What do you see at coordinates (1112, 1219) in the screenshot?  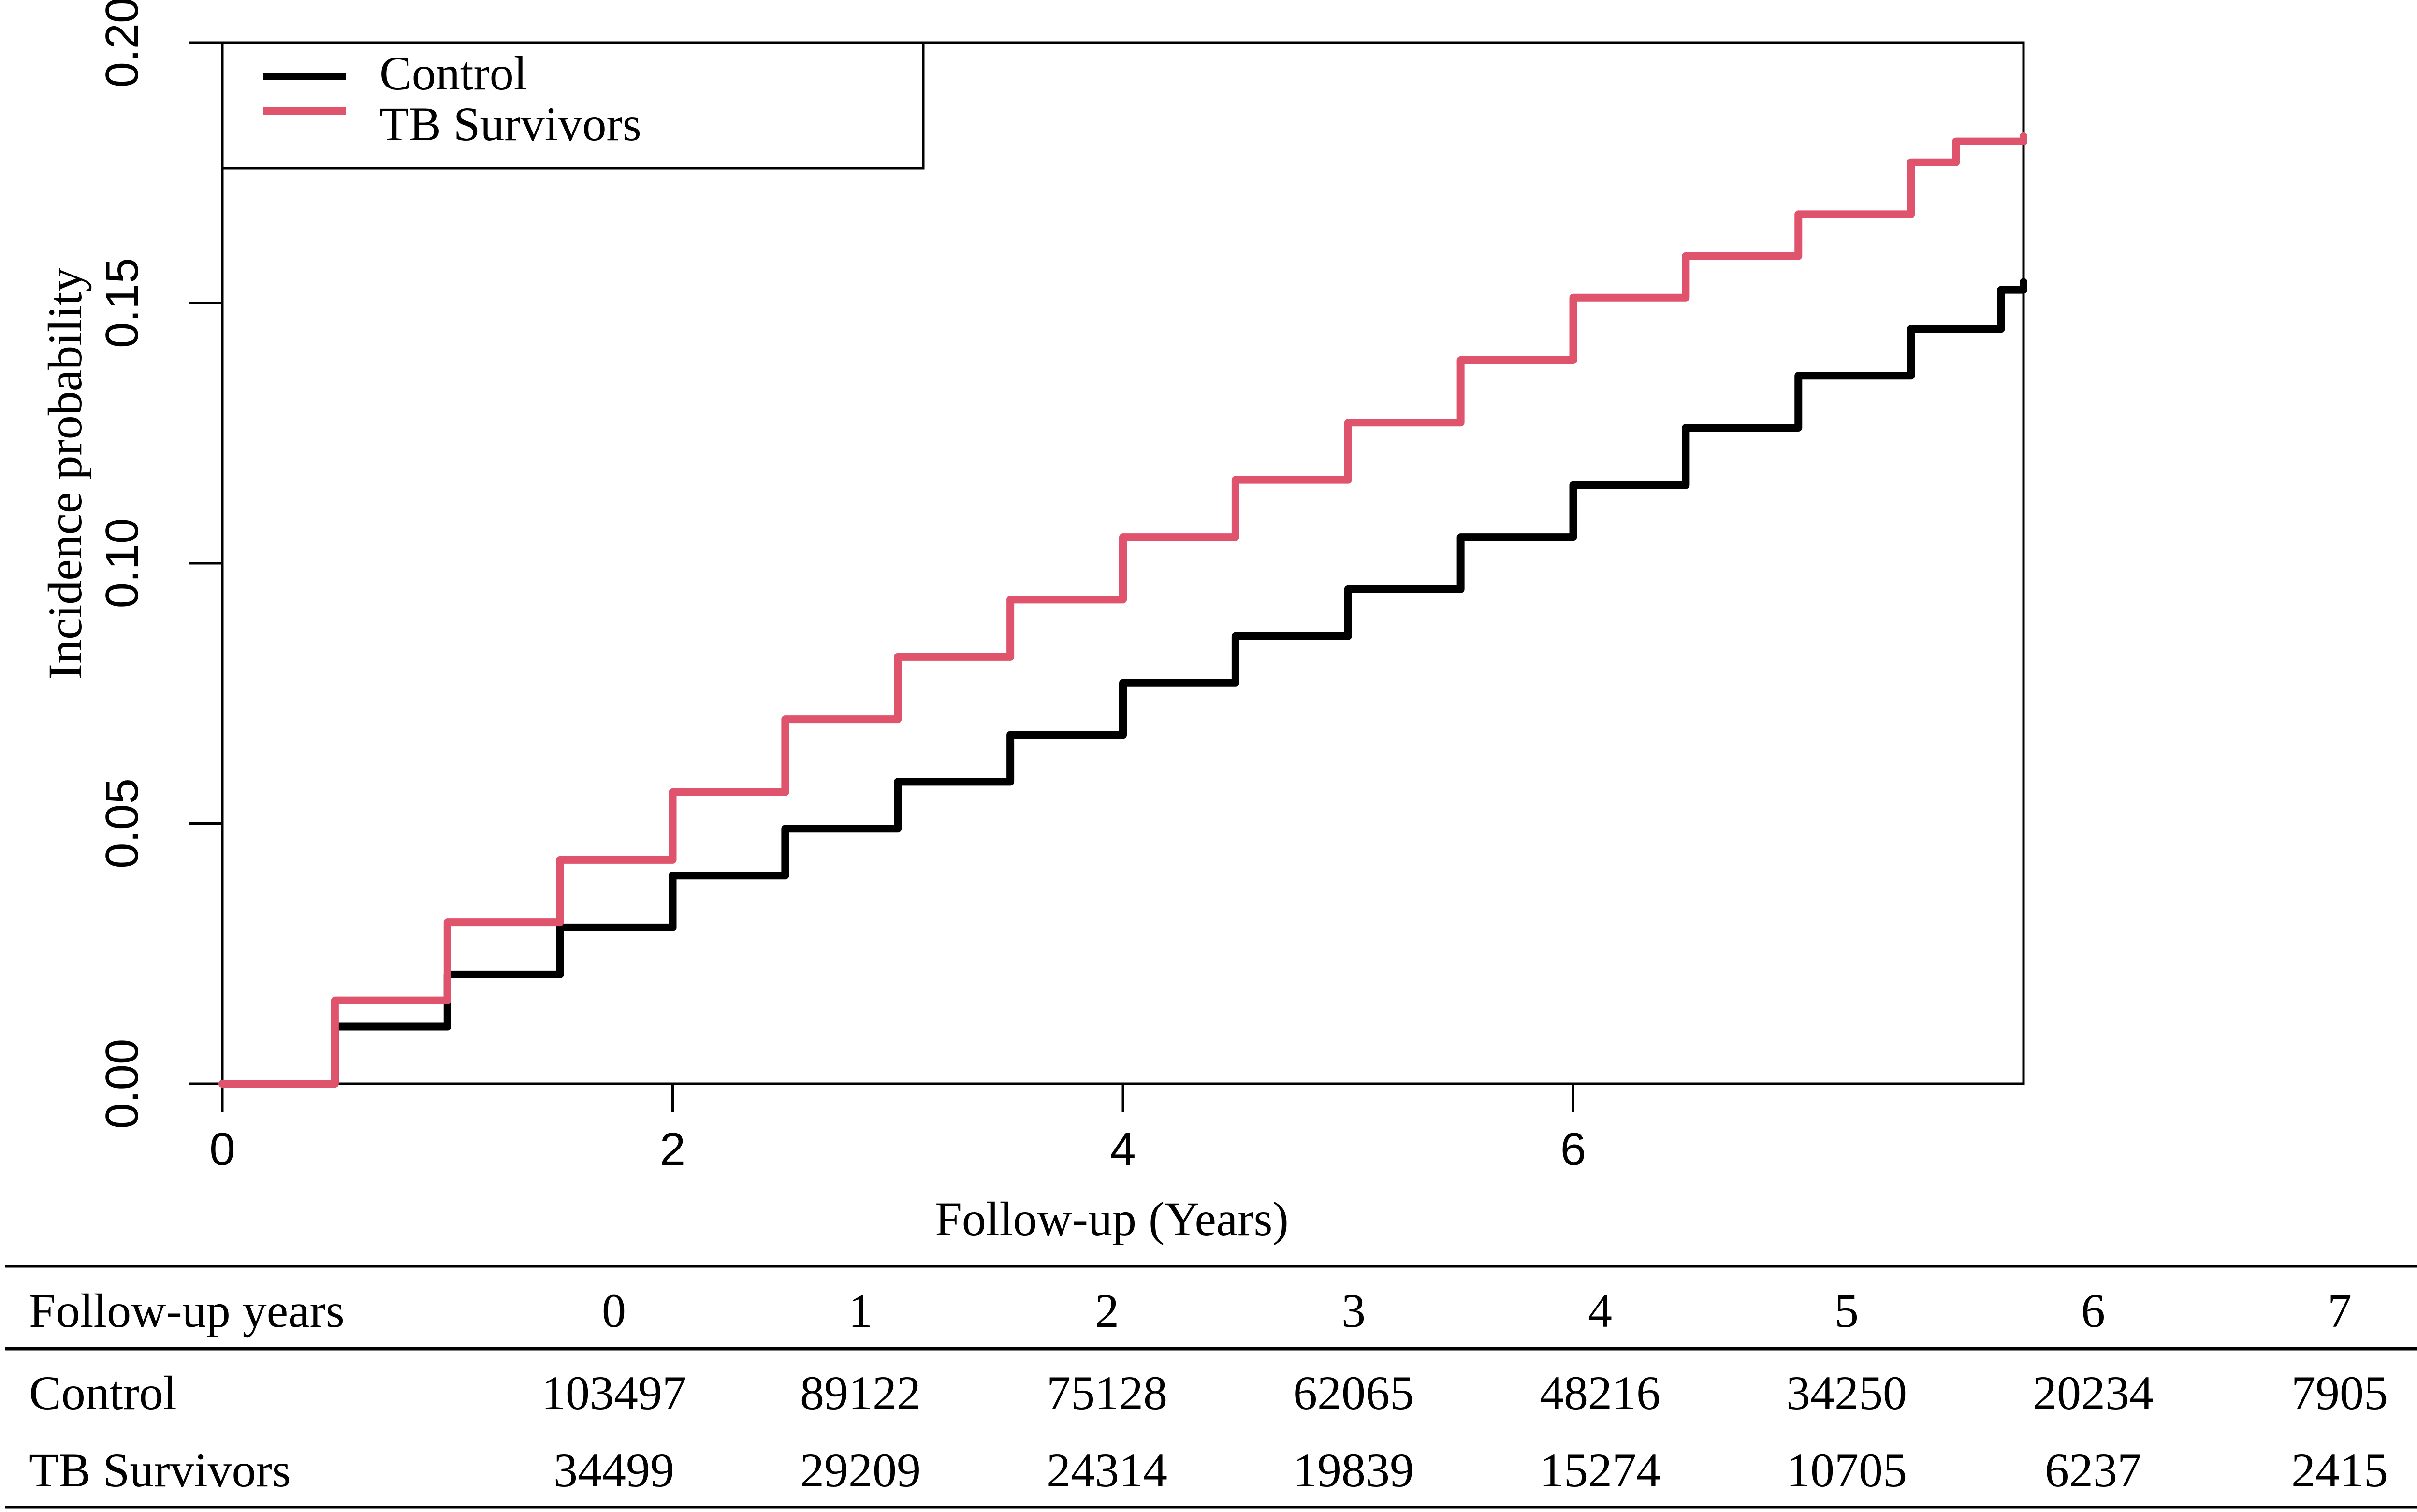 I see `x-axis-title: Follow-up (Years)` at bounding box center [1112, 1219].